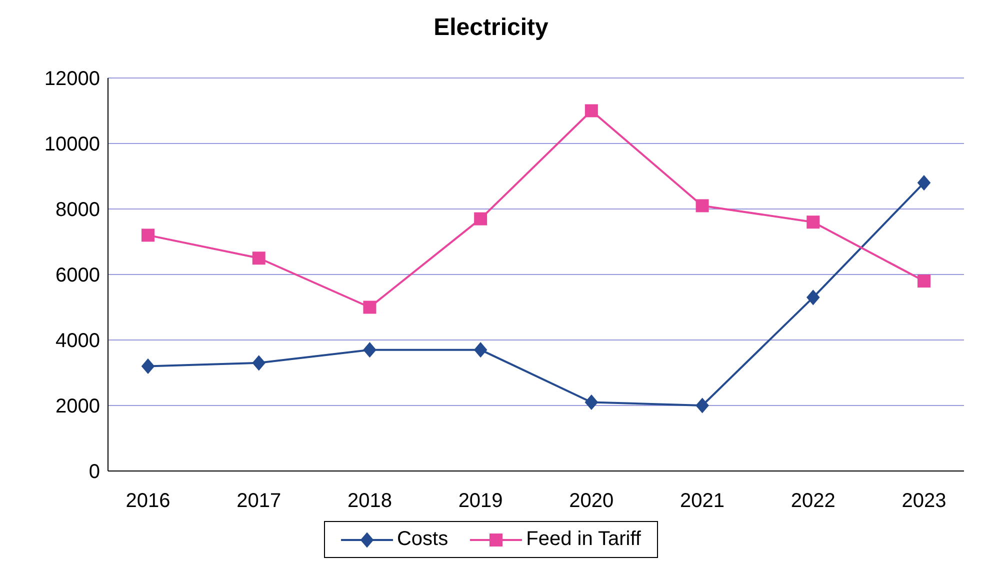 The height and width of the screenshot is (586, 982). I want to click on y-tick-label: 8000, so click(78, 210).